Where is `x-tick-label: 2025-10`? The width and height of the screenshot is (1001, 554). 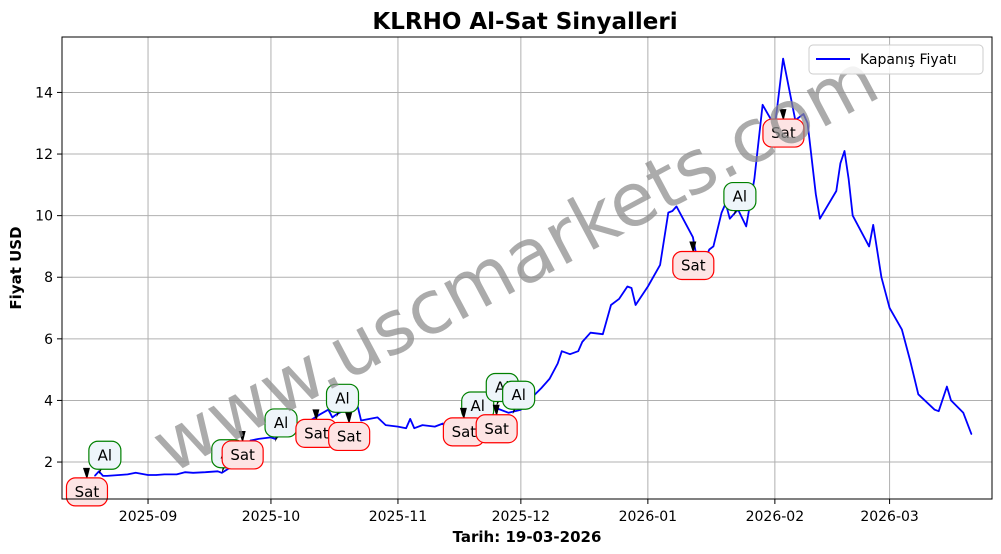
x-tick-label: 2025-10 is located at coordinates (271, 517).